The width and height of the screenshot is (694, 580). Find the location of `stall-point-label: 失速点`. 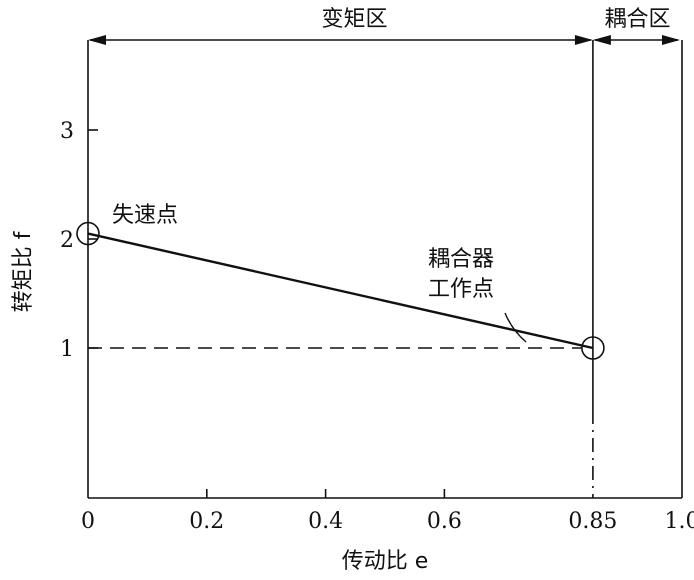

stall-point-label: 失速点 is located at coordinates (145, 215).